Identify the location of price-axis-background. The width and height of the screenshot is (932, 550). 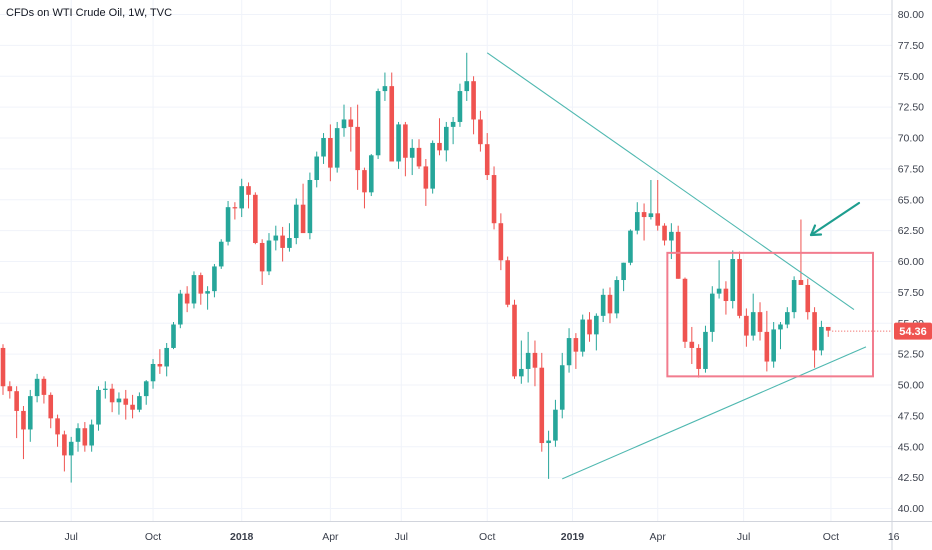
(912, 275).